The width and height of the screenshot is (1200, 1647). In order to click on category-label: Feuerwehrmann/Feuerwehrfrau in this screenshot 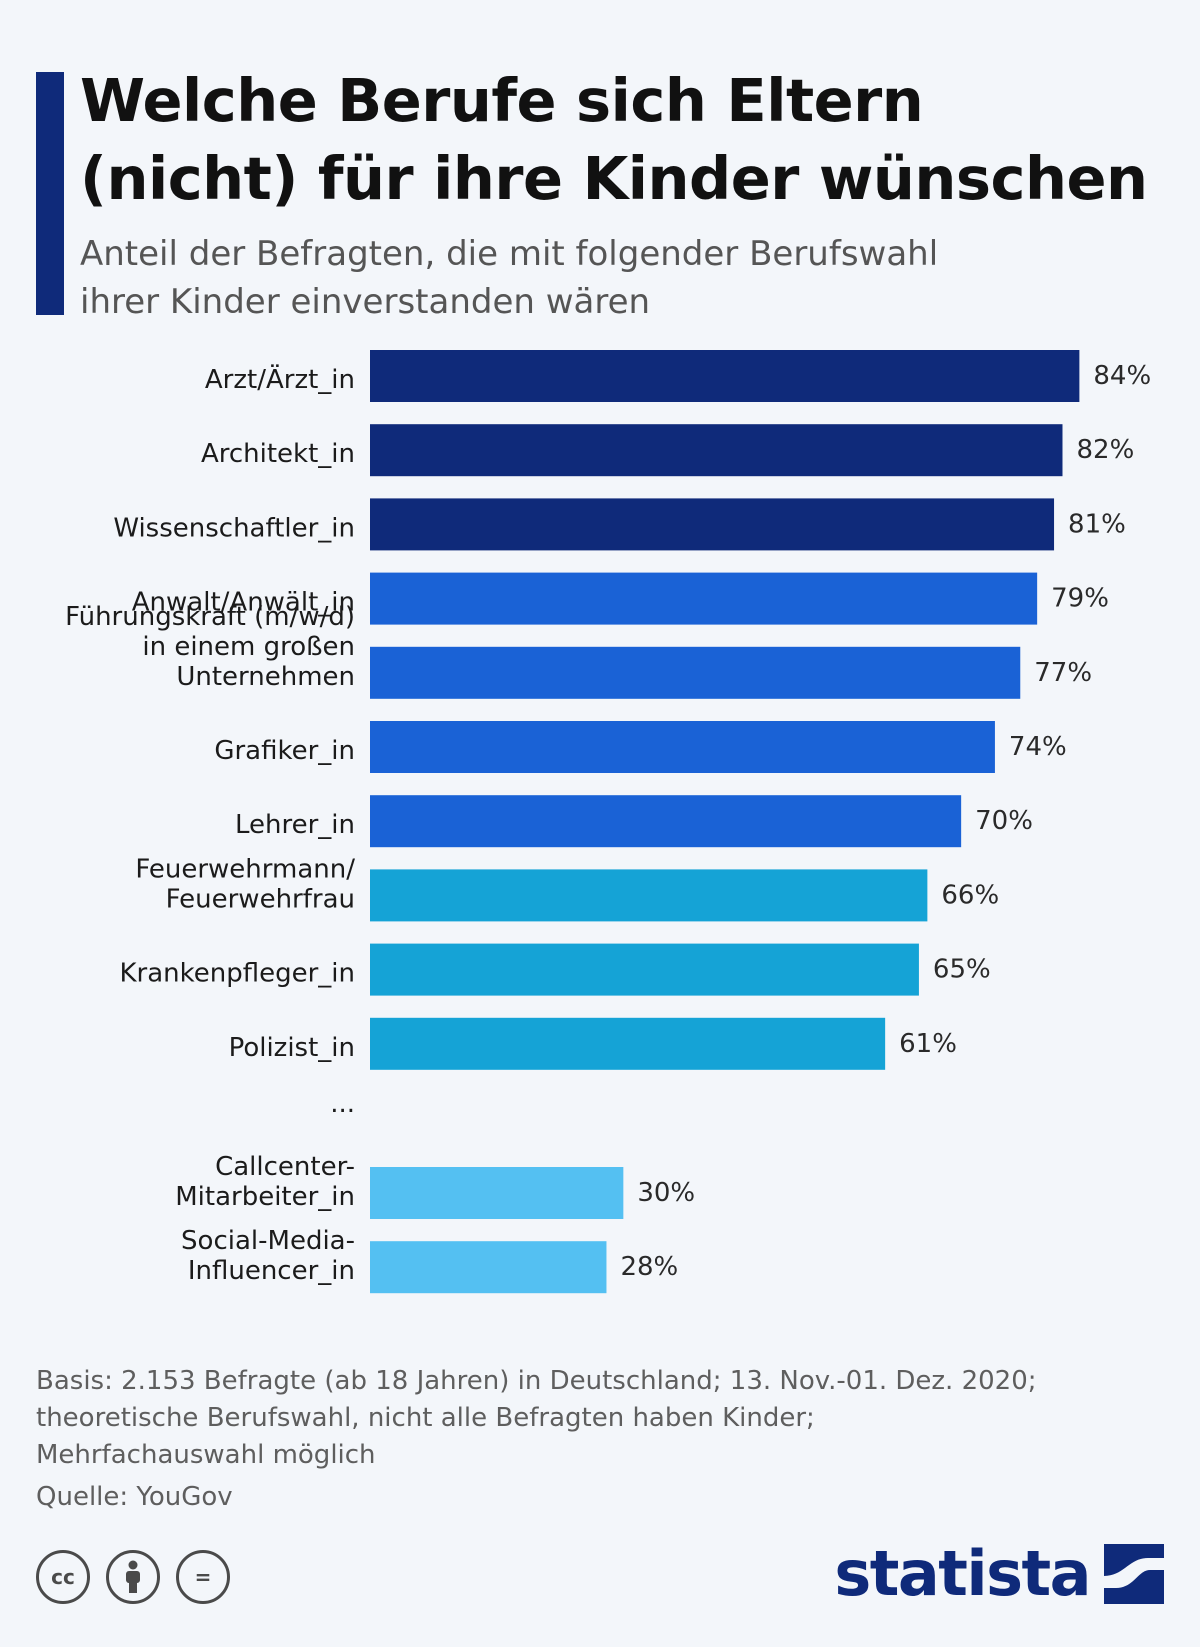, I will do `click(245, 884)`.